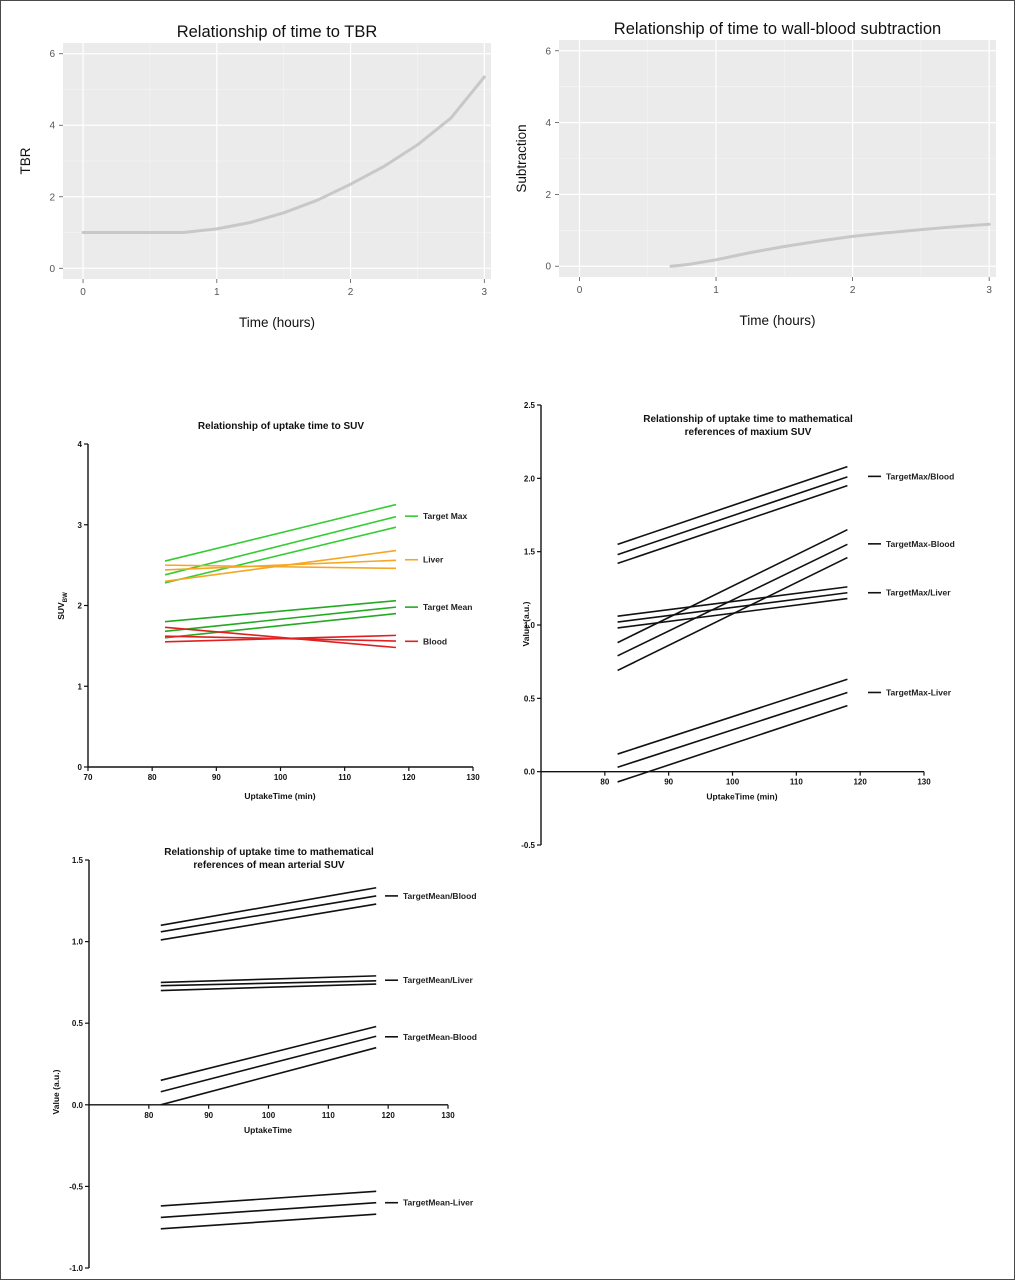 Image resolution: width=1015 pixels, height=1280 pixels. What do you see at coordinates (530, 625) in the screenshot?
I see `y-tick-label: 1.0` at bounding box center [530, 625].